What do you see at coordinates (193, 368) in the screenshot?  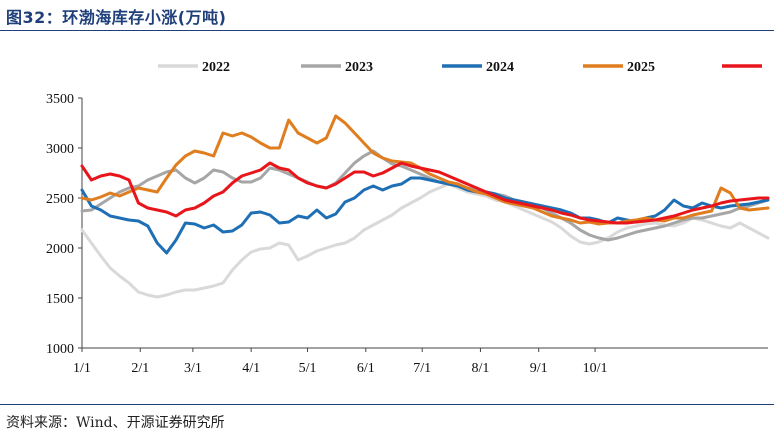 I see `x-tick-label: 3/1` at bounding box center [193, 368].